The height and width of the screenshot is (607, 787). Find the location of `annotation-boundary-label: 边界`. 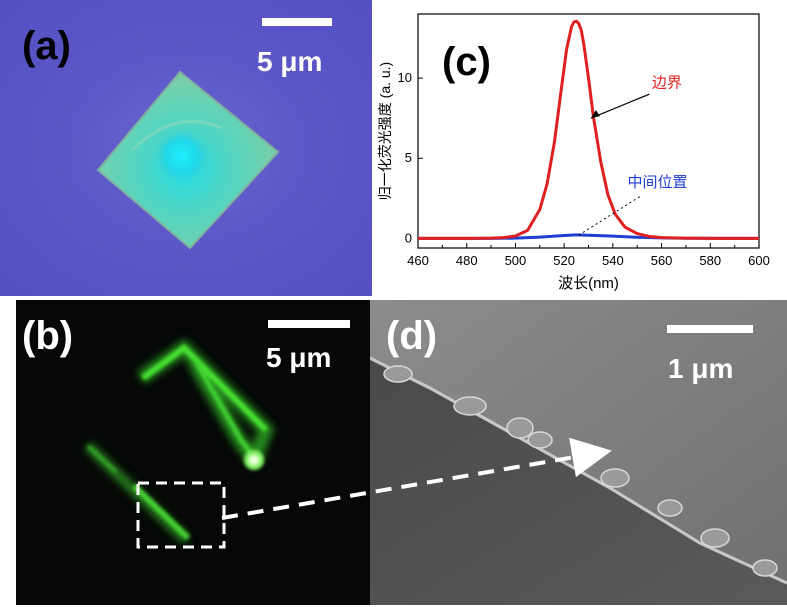

annotation-boundary-label: 边界 is located at coordinates (667, 83).